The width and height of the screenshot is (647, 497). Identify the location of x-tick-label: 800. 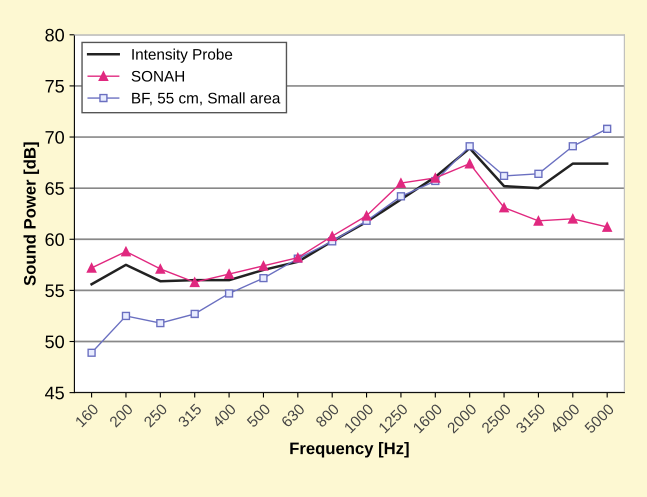
(327, 415).